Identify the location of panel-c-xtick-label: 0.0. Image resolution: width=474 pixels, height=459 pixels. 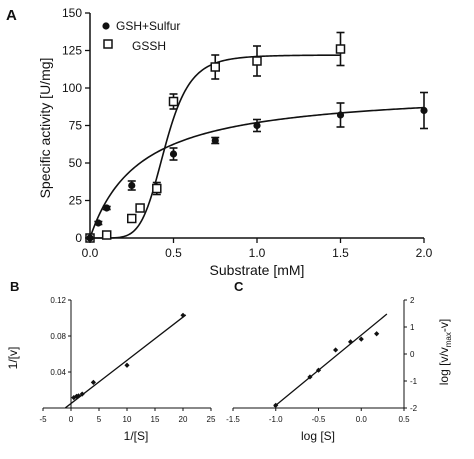
(362, 419).